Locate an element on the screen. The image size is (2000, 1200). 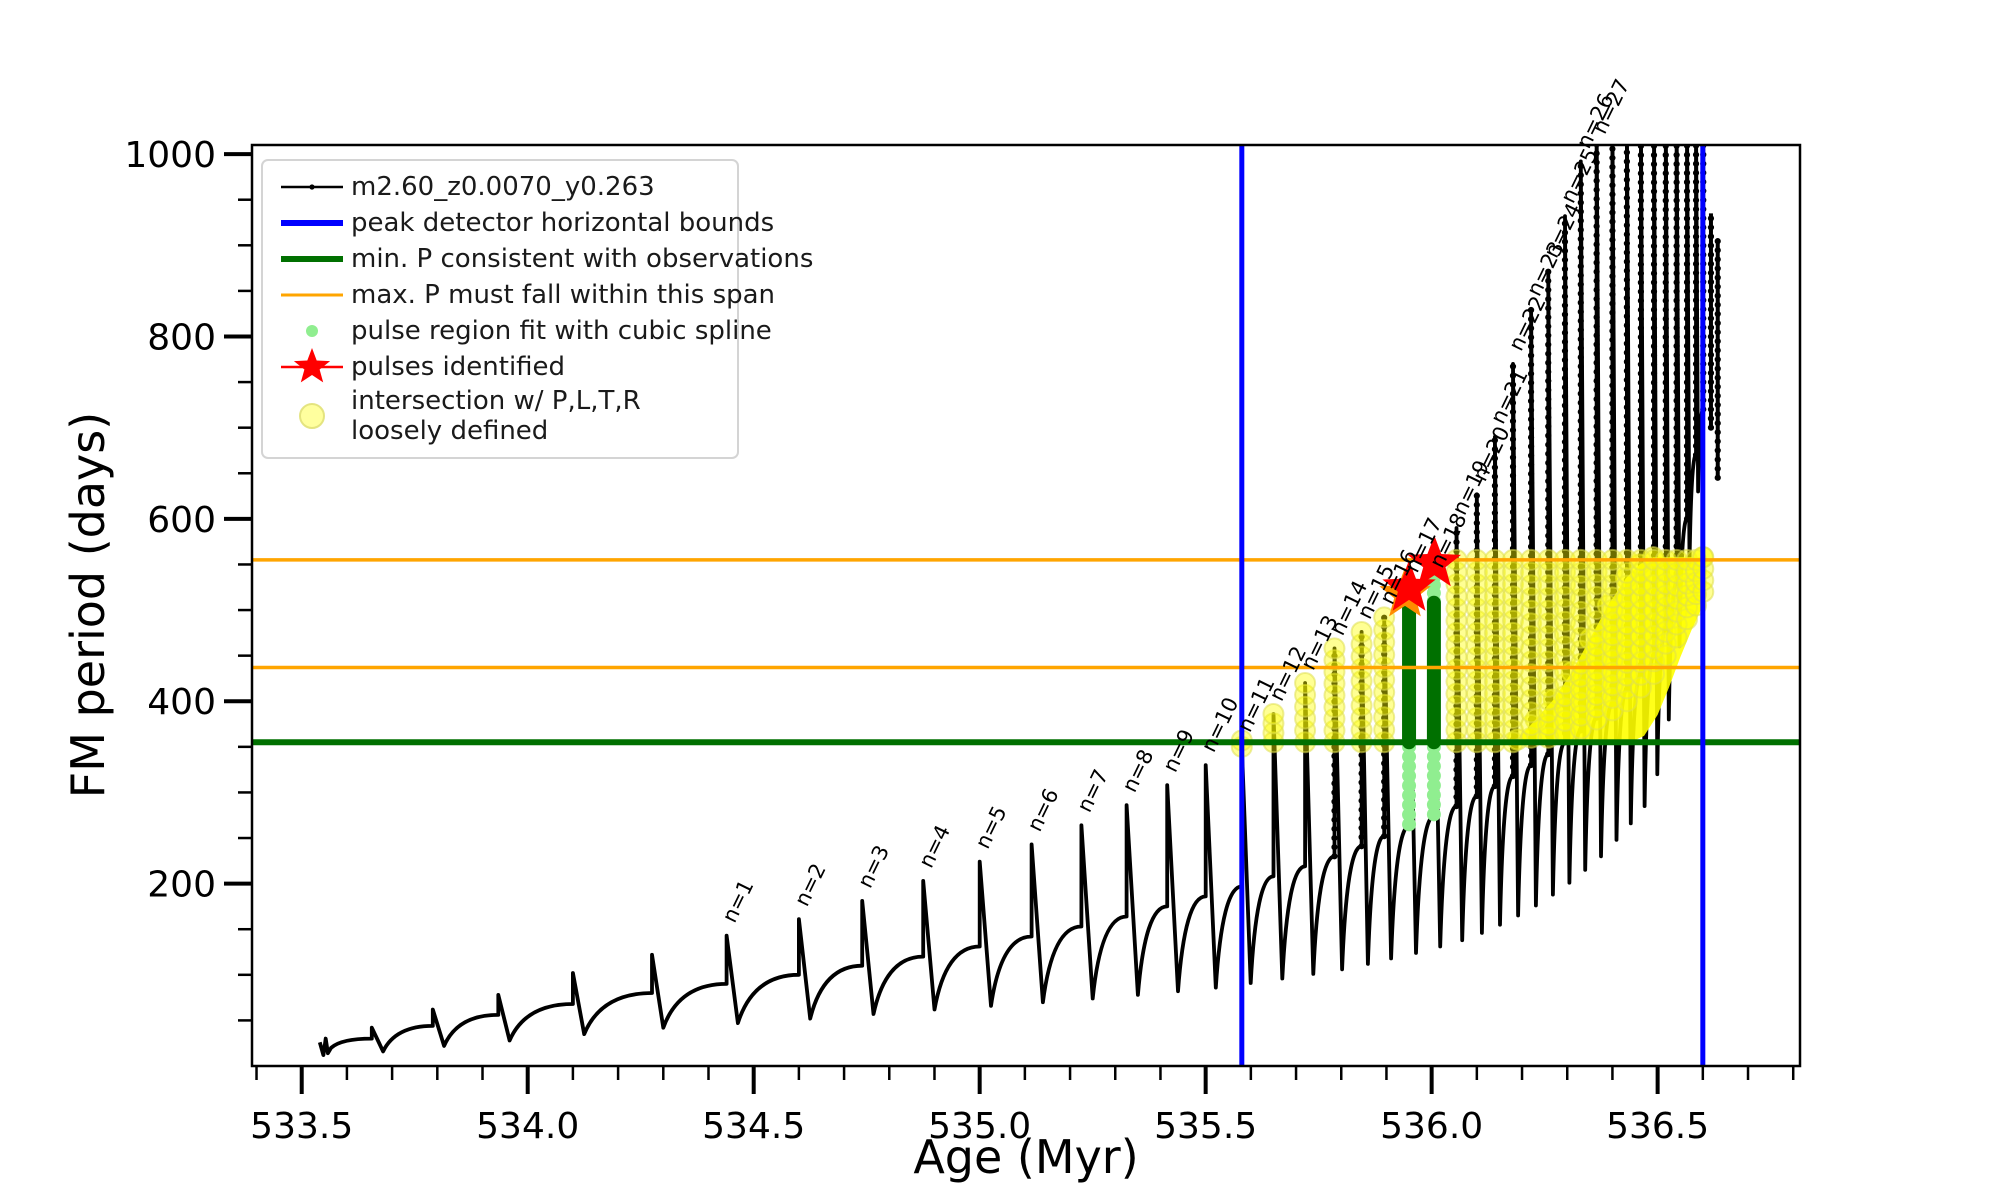
orange-line-icon is located at coordinates (312, 295).